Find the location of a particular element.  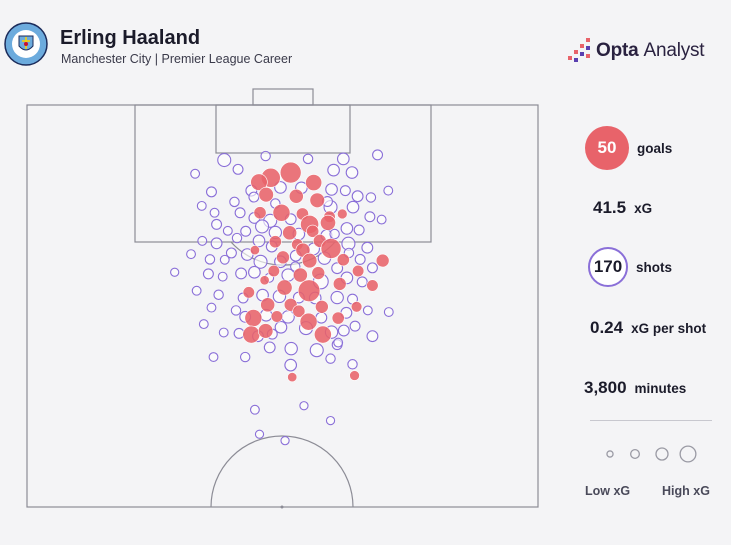

shots-value: 170 is located at coordinates (608, 266).